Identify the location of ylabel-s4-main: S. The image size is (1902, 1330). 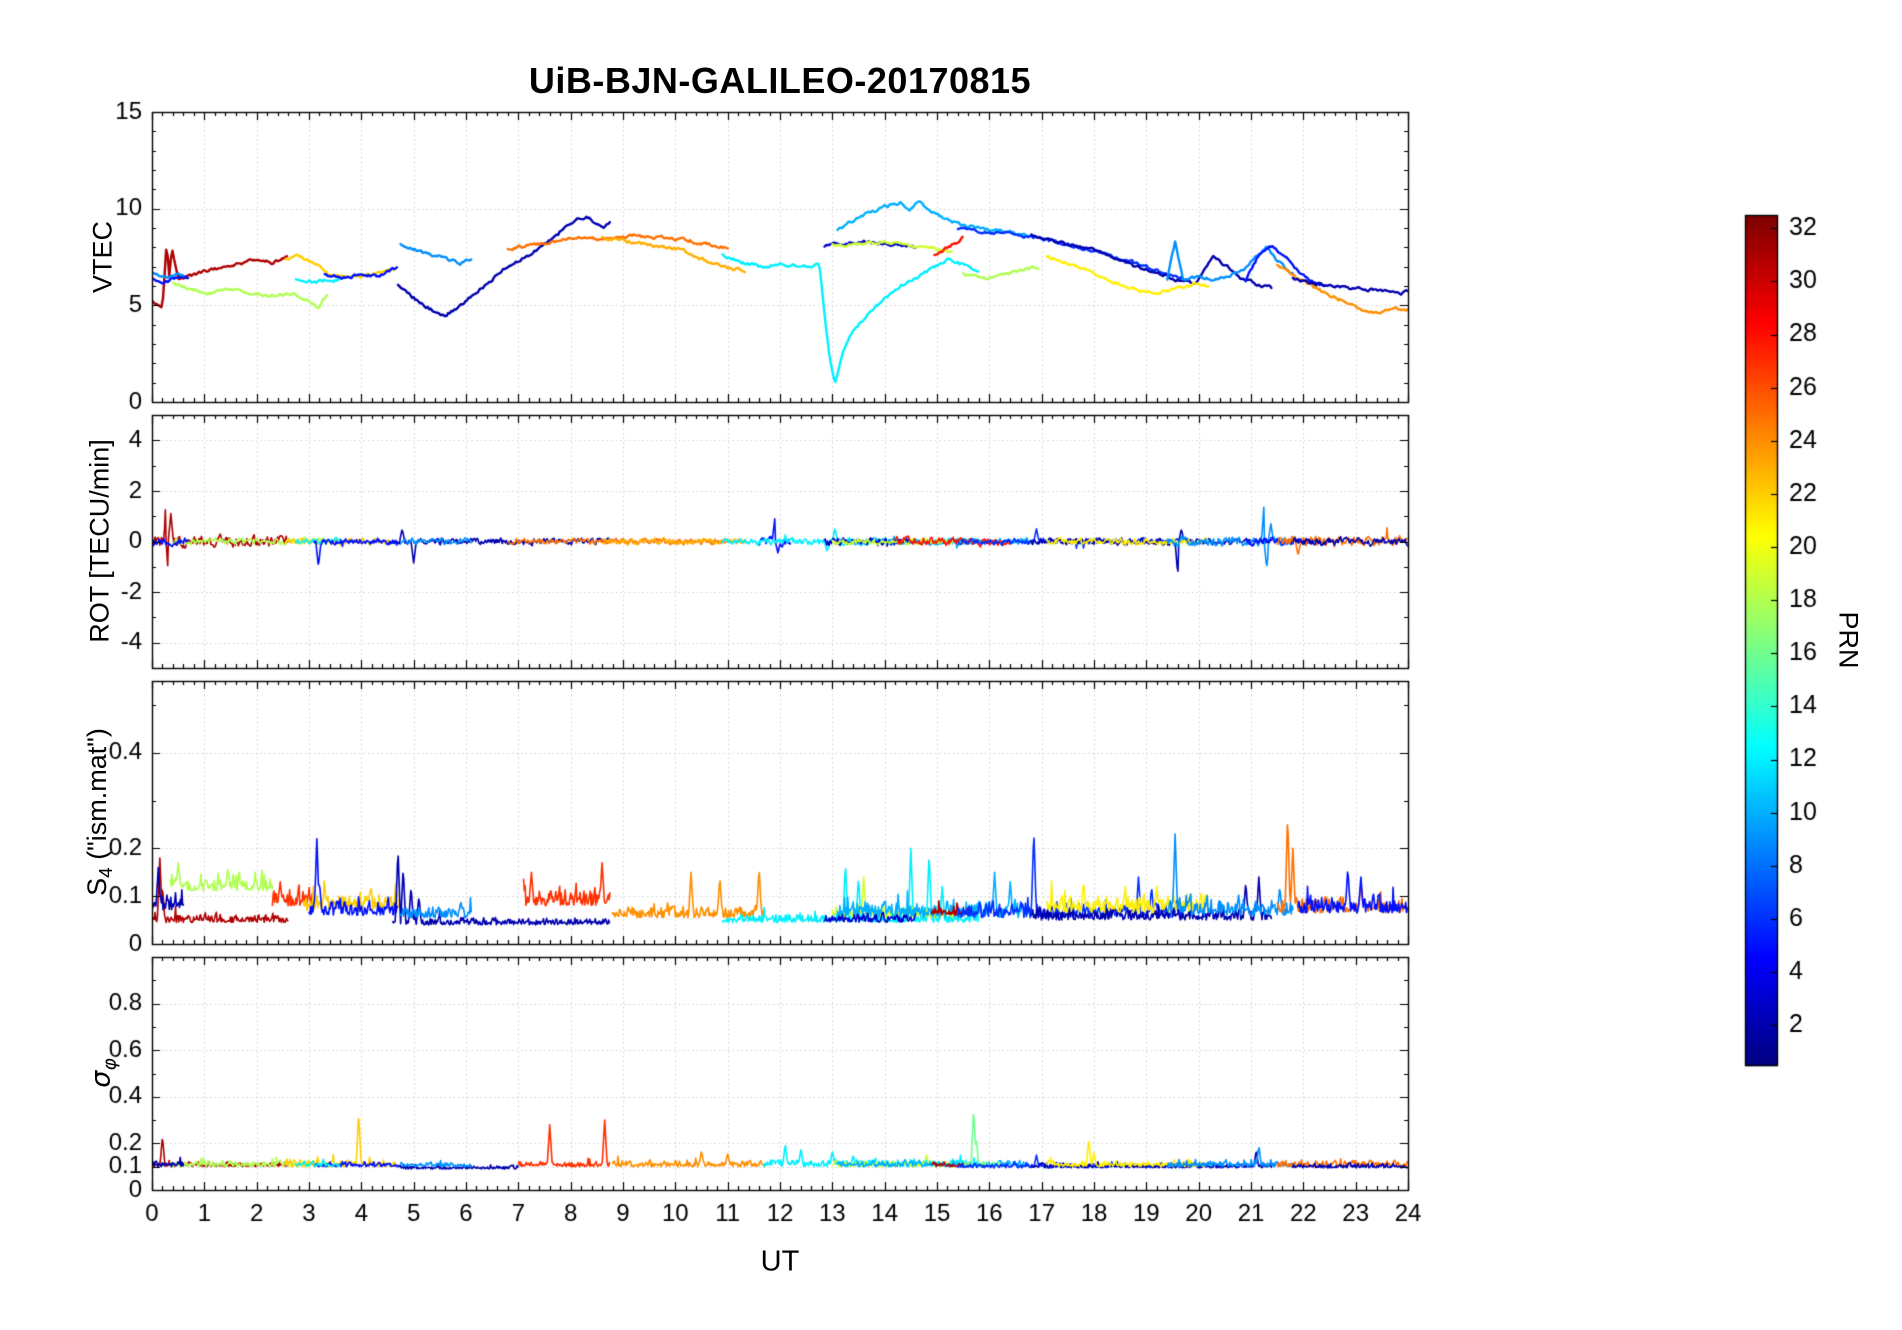
(96, 886).